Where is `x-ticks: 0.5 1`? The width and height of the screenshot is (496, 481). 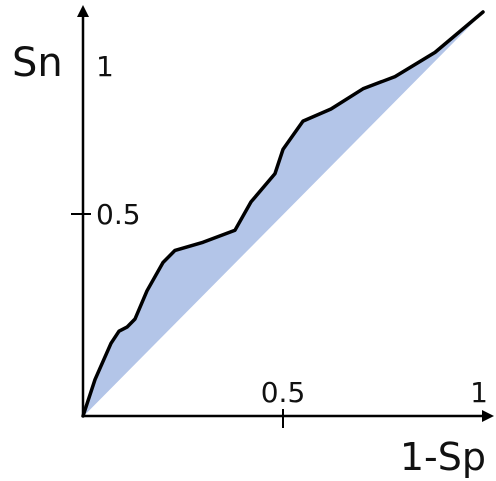 x-ticks: 0.5 1 is located at coordinates (374, 402).